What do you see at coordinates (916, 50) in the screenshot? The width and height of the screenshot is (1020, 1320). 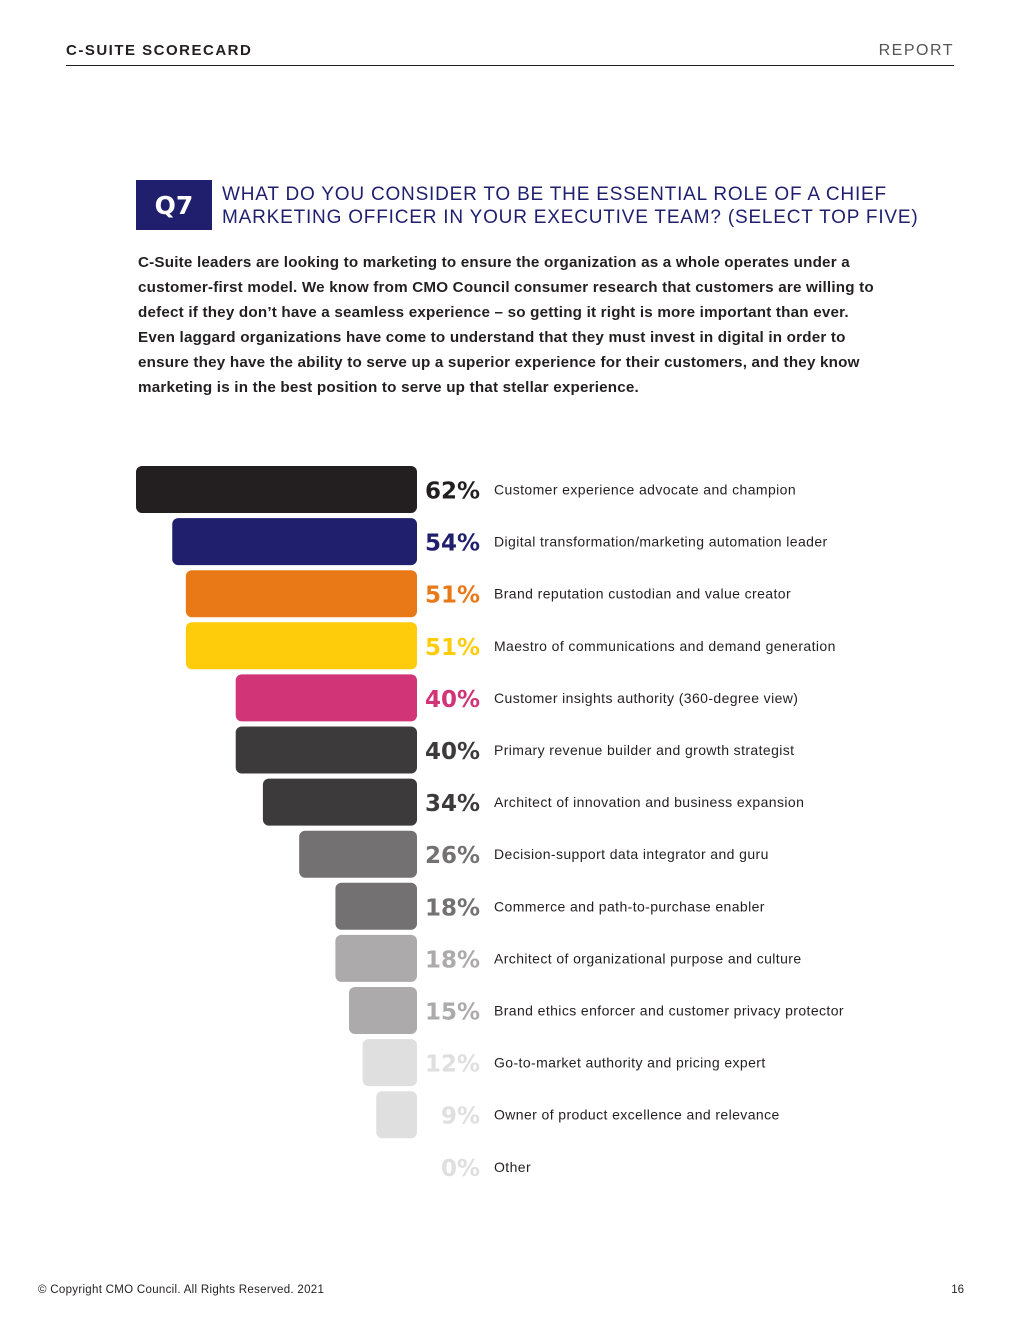 I see `report-label: REPORT` at bounding box center [916, 50].